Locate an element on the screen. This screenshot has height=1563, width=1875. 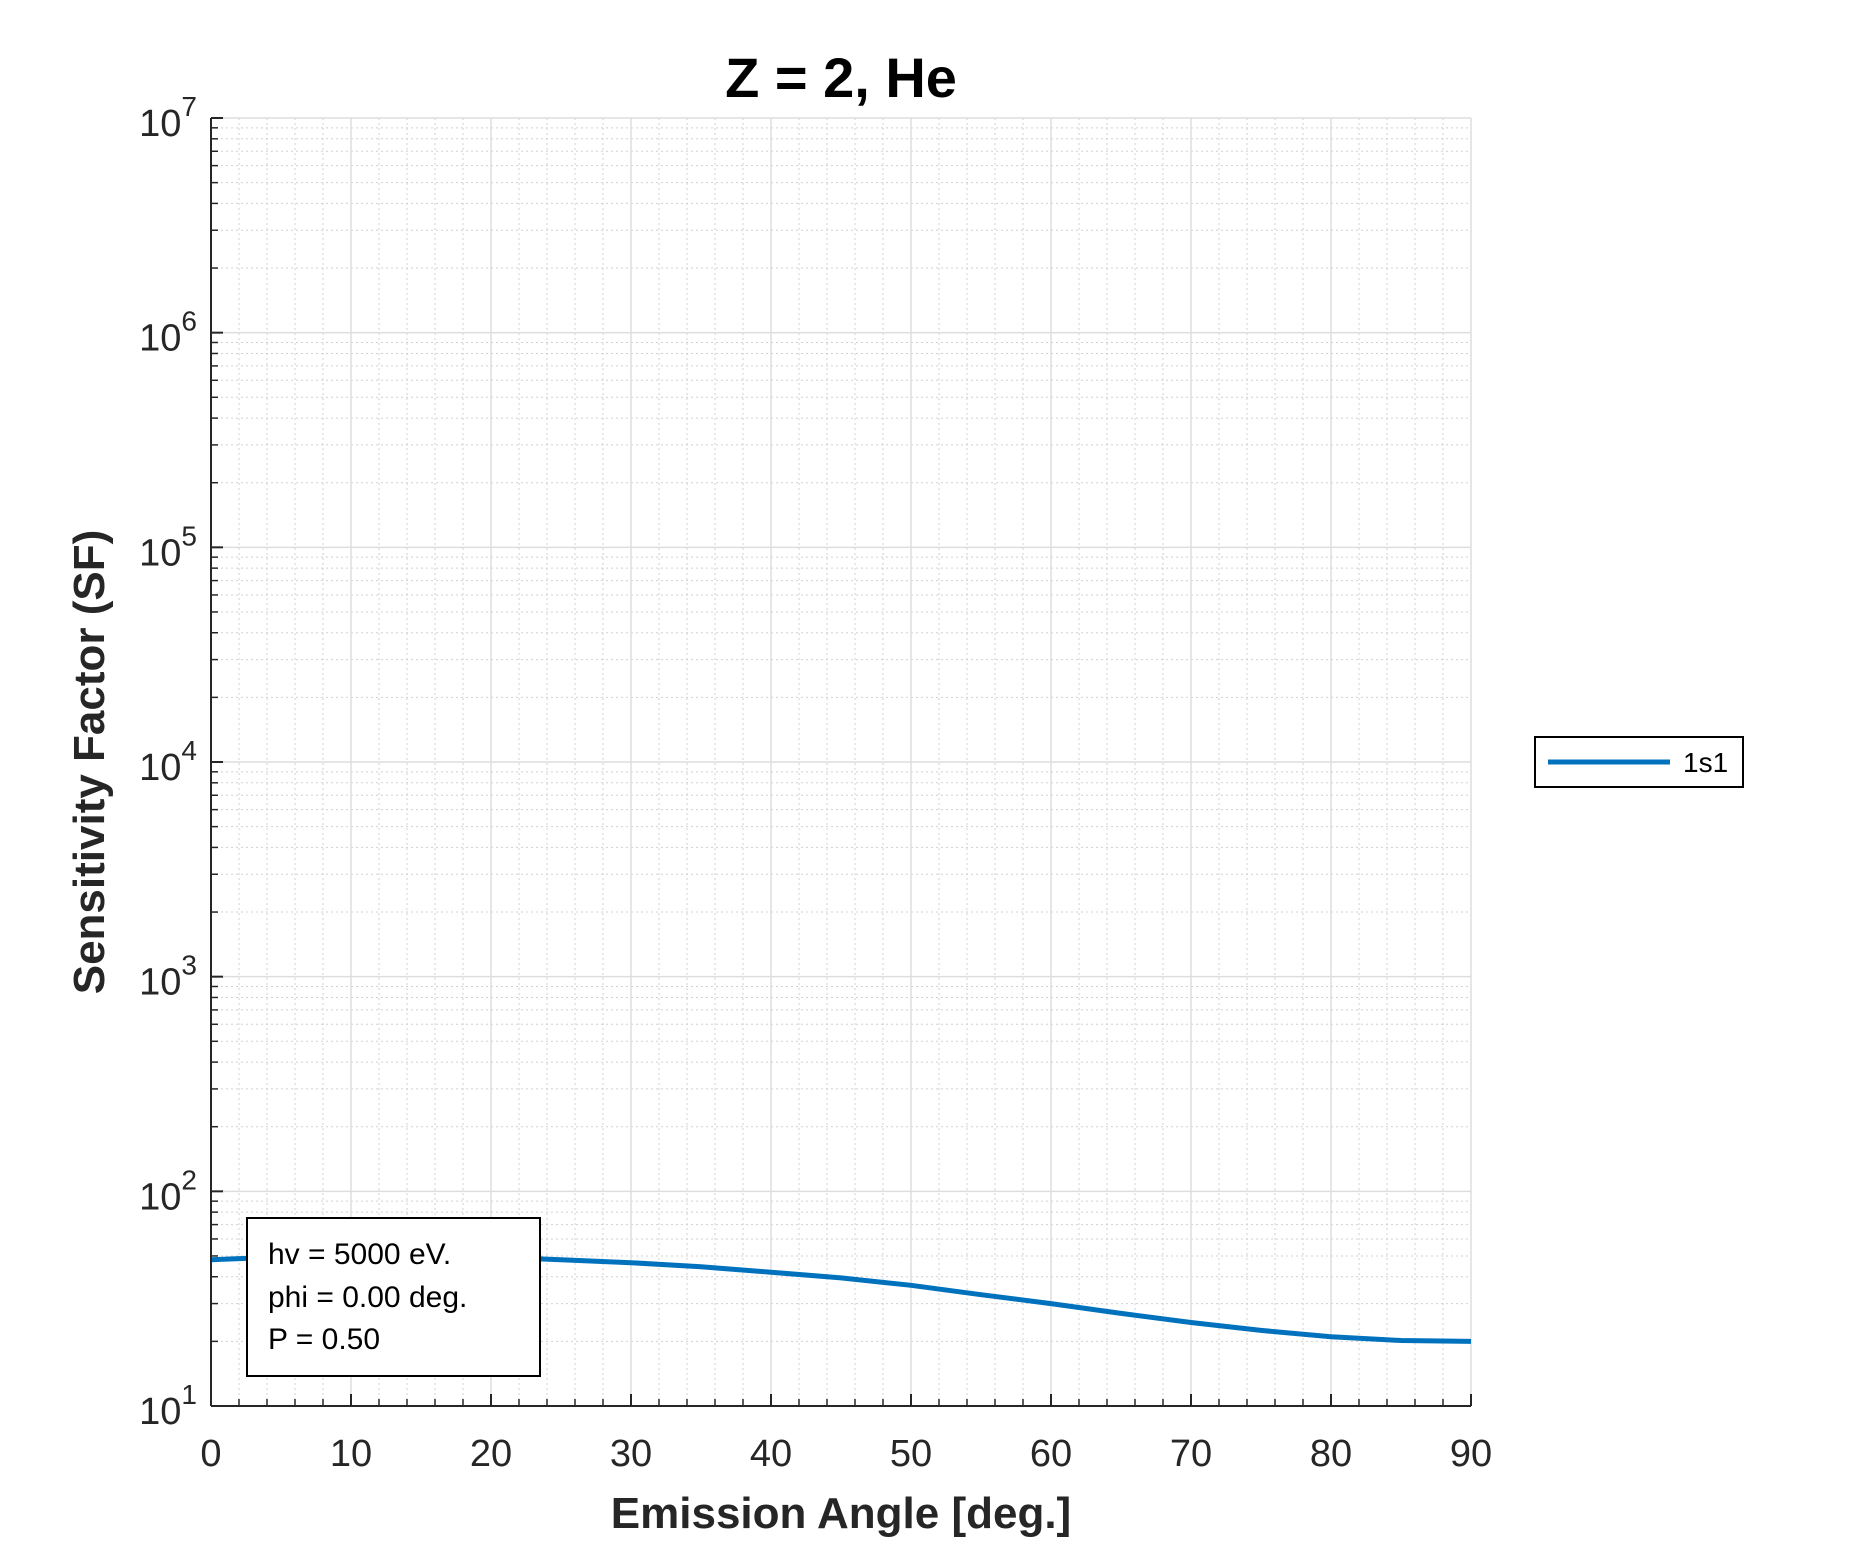
x-tick-labels: 0 10 20 30 40 50 60 70 80 90 is located at coordinates (846, 1454).